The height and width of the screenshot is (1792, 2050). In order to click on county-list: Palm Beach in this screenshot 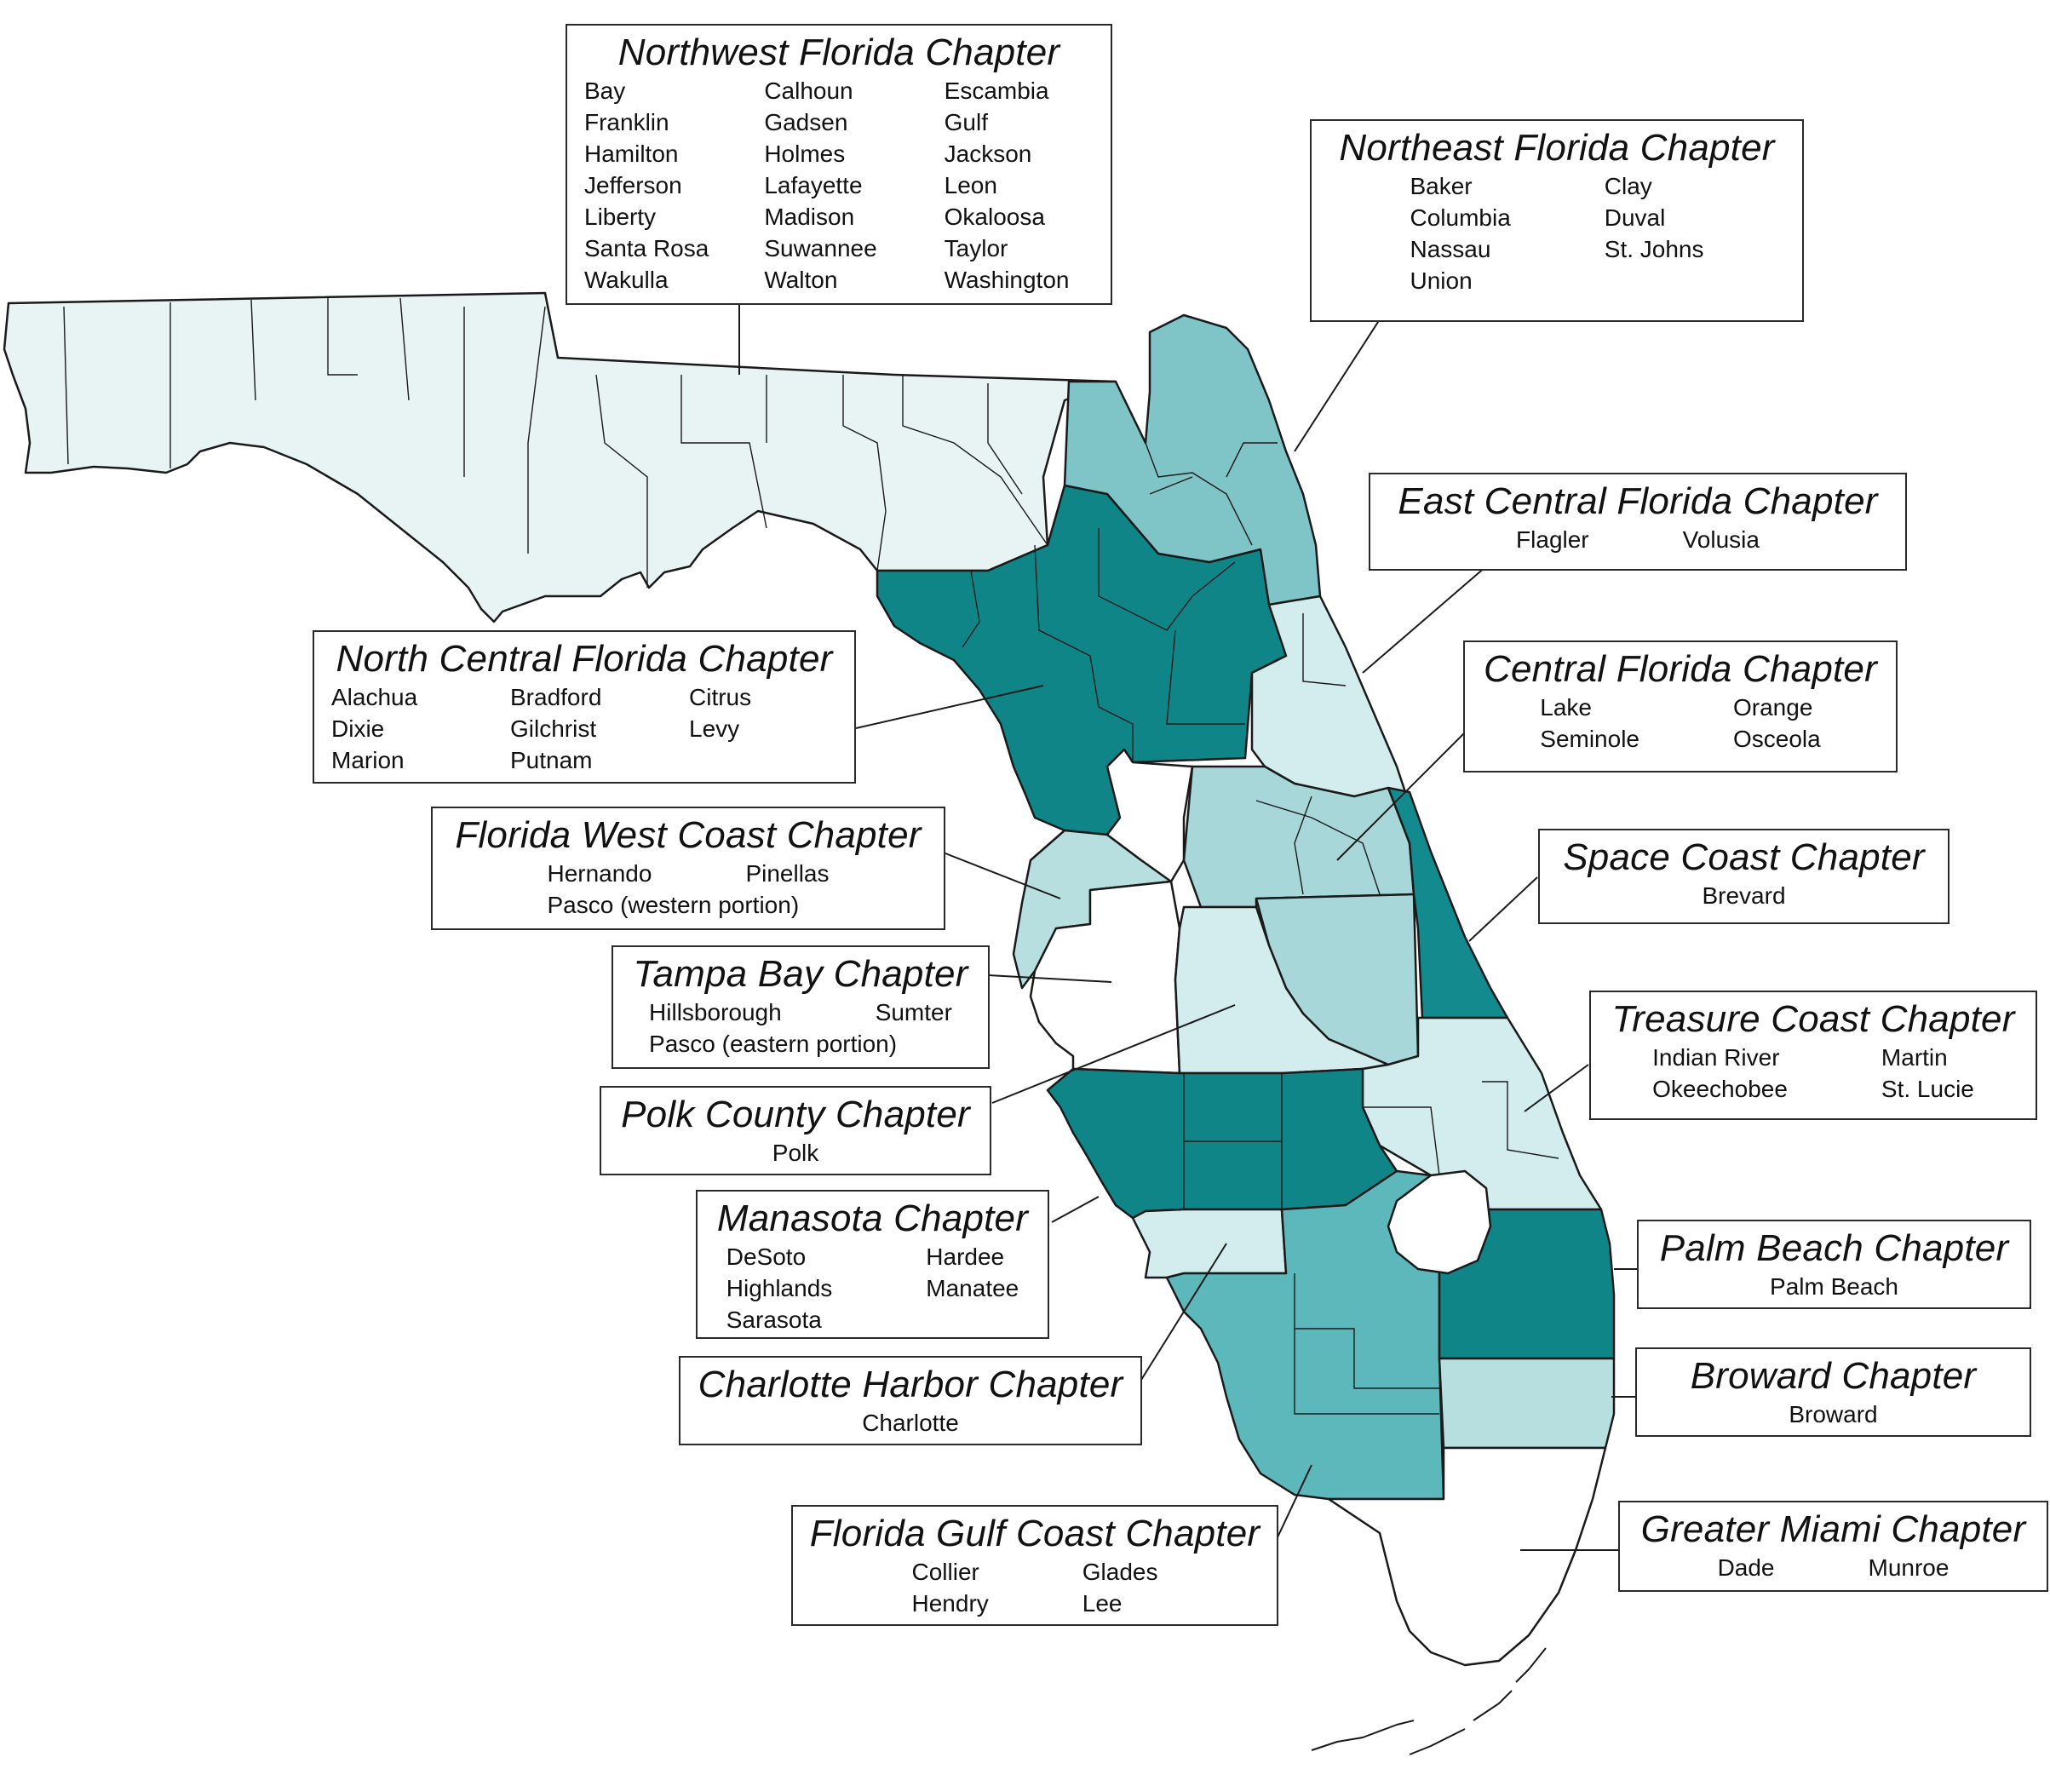, I will do `click(1834, 1286)`.